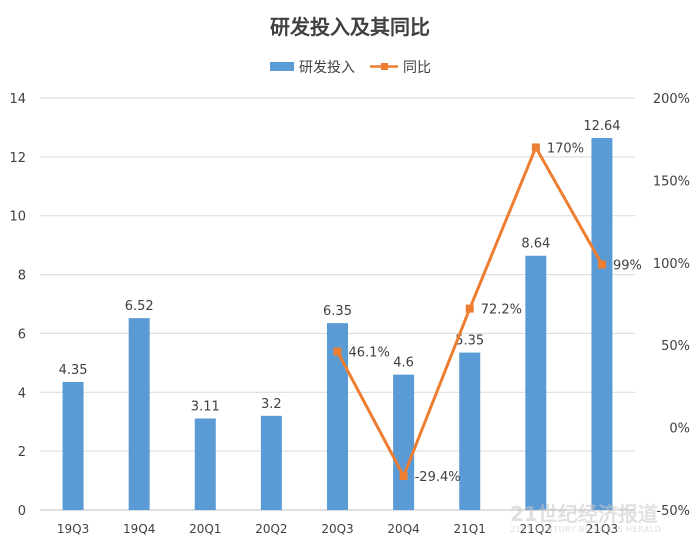 This screenshot has height=550, width=700. I want to click on legend-label-bar: 研发投入, so click(327, 68).